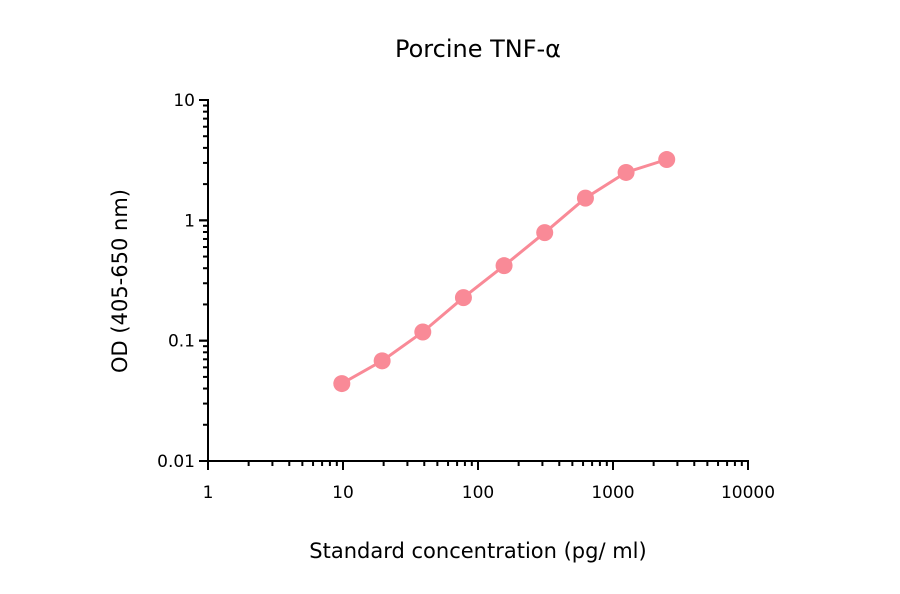 The image size is (900, 594). What do you see at coordinates (343, 493) in the screenshot?
I see `x-tick-label: 10` at bounding box center [343, 493].